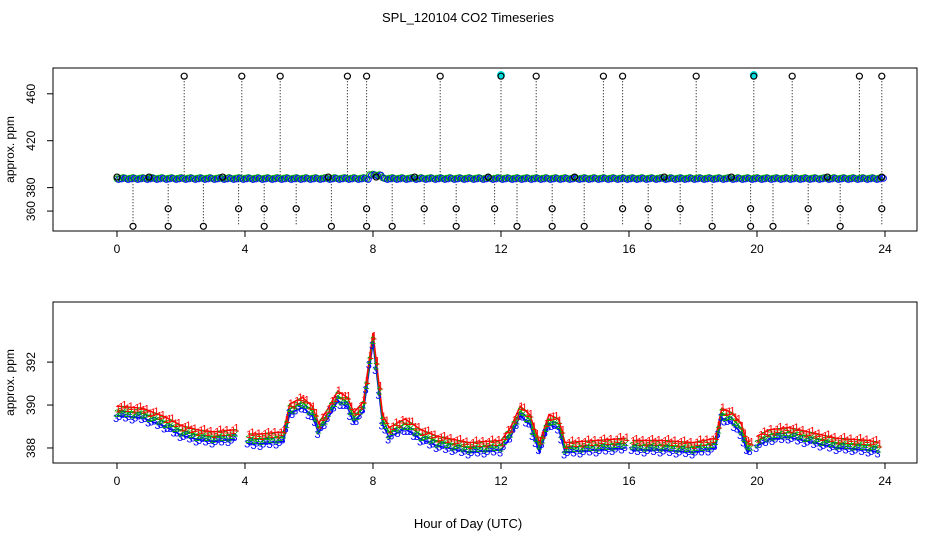  Describe the element at coordinates (885, 249) in the screenshot. I see `x-tick-label: 24` at that location.